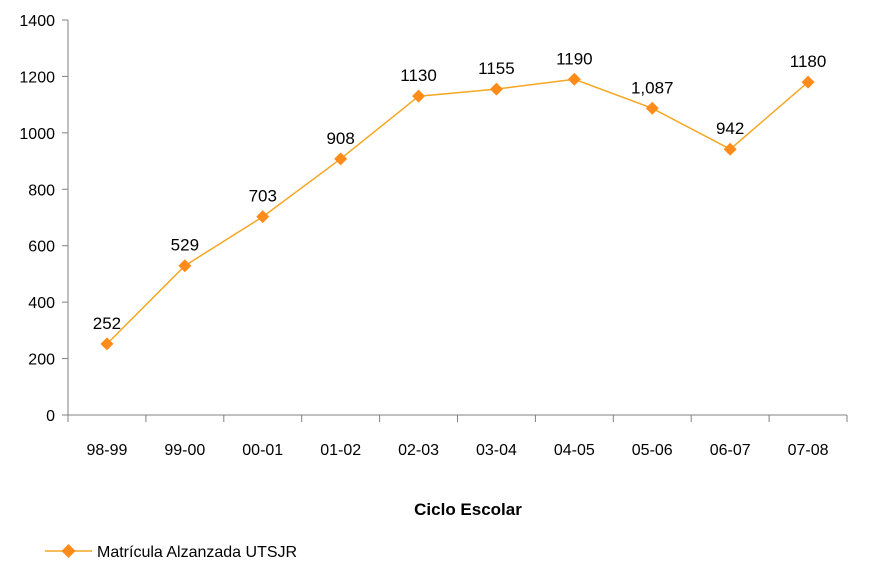  I want to click on y-tick-label: 1400, so click(37, 21).